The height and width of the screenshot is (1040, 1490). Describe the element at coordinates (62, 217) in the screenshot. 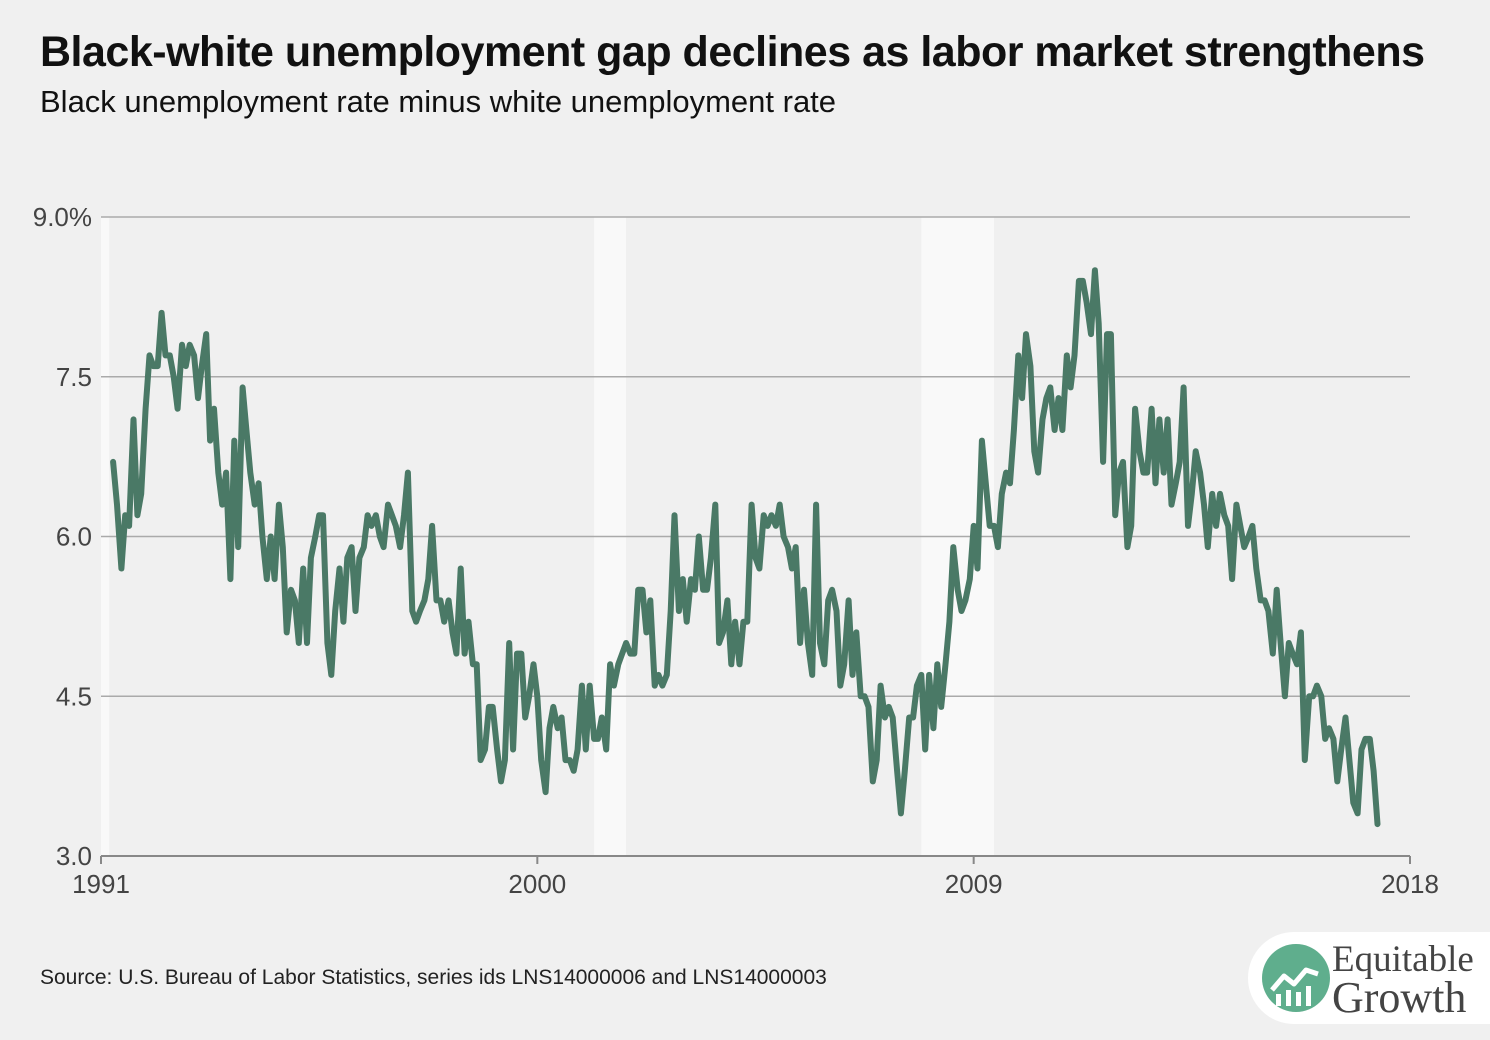

I see `y-tick-label: 9.0%` at that location.